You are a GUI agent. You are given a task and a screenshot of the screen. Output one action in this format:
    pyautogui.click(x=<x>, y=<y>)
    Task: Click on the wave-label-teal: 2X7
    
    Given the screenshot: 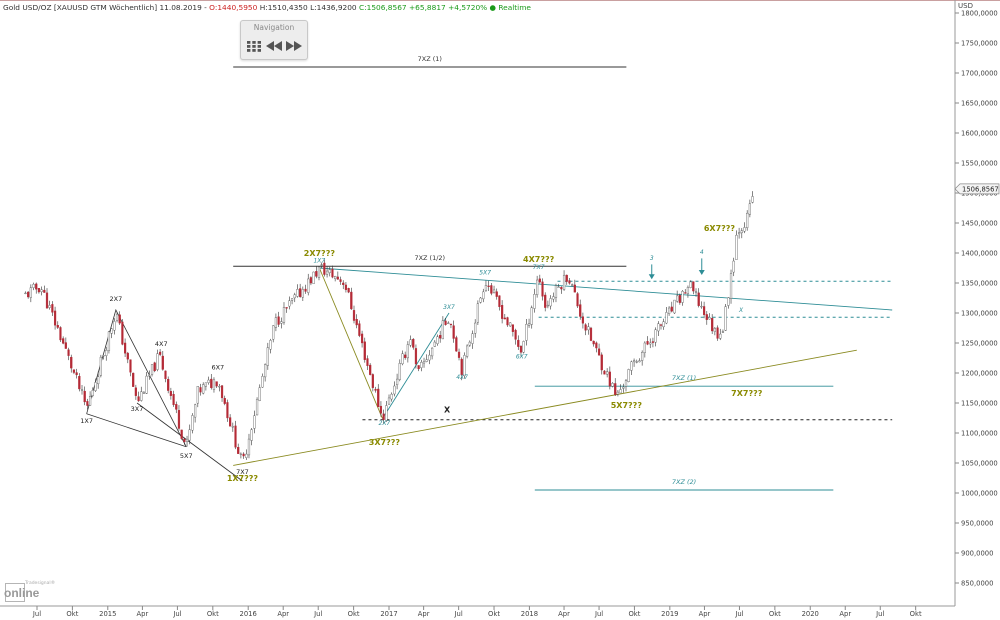 What is the action you would take?
    pyautogui.click(x=385, y=423)
    